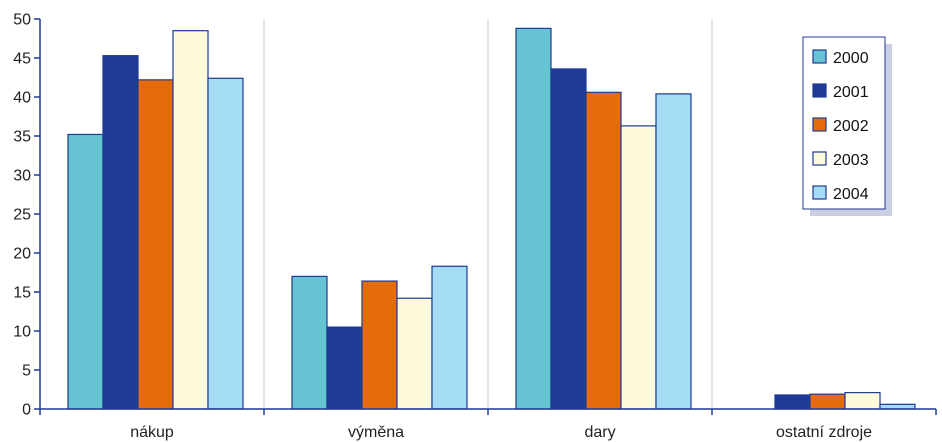 This screenshot has width=942, height=442. What do you see at coordinates (851, 92) in the screenshot?
I see `legend-label-2001: 2001` at bounding box center [851, 92].